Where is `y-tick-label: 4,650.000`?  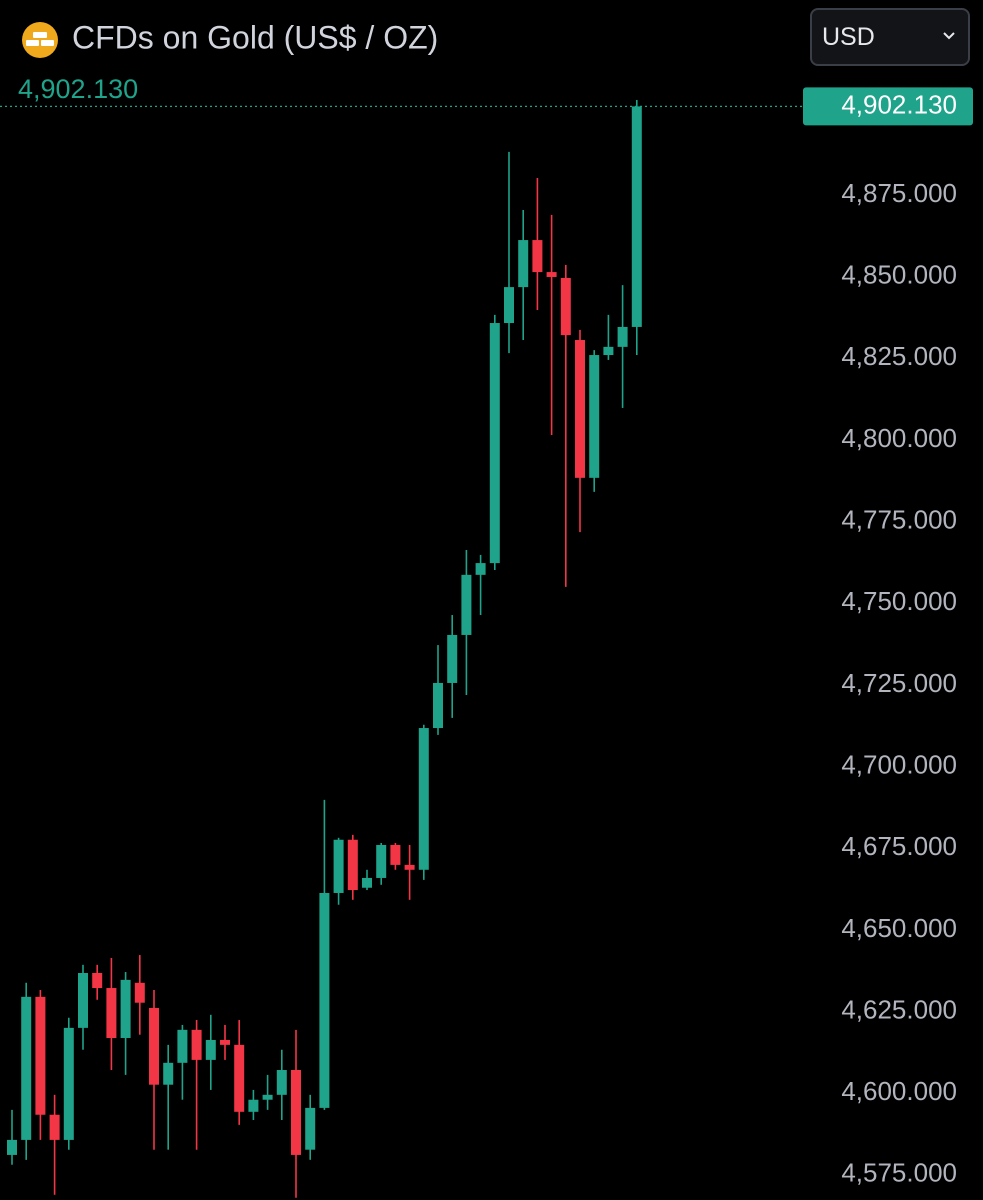
y-tick-label: 4,650.000 is located at coordinates (899, 928).